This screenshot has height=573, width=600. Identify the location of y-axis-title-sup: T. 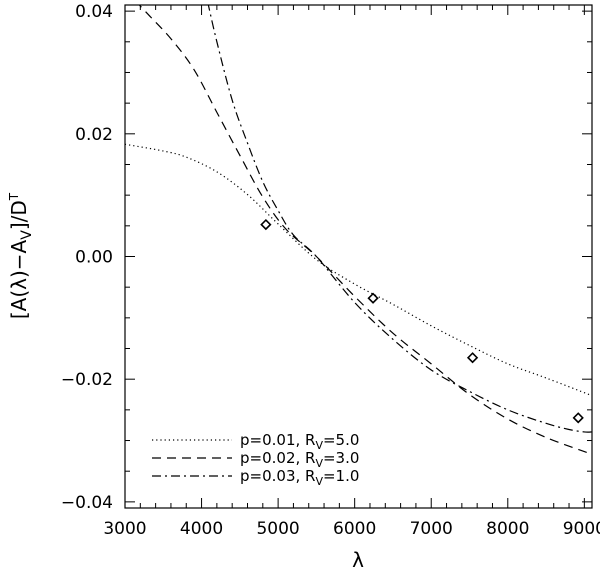
(14, 196).